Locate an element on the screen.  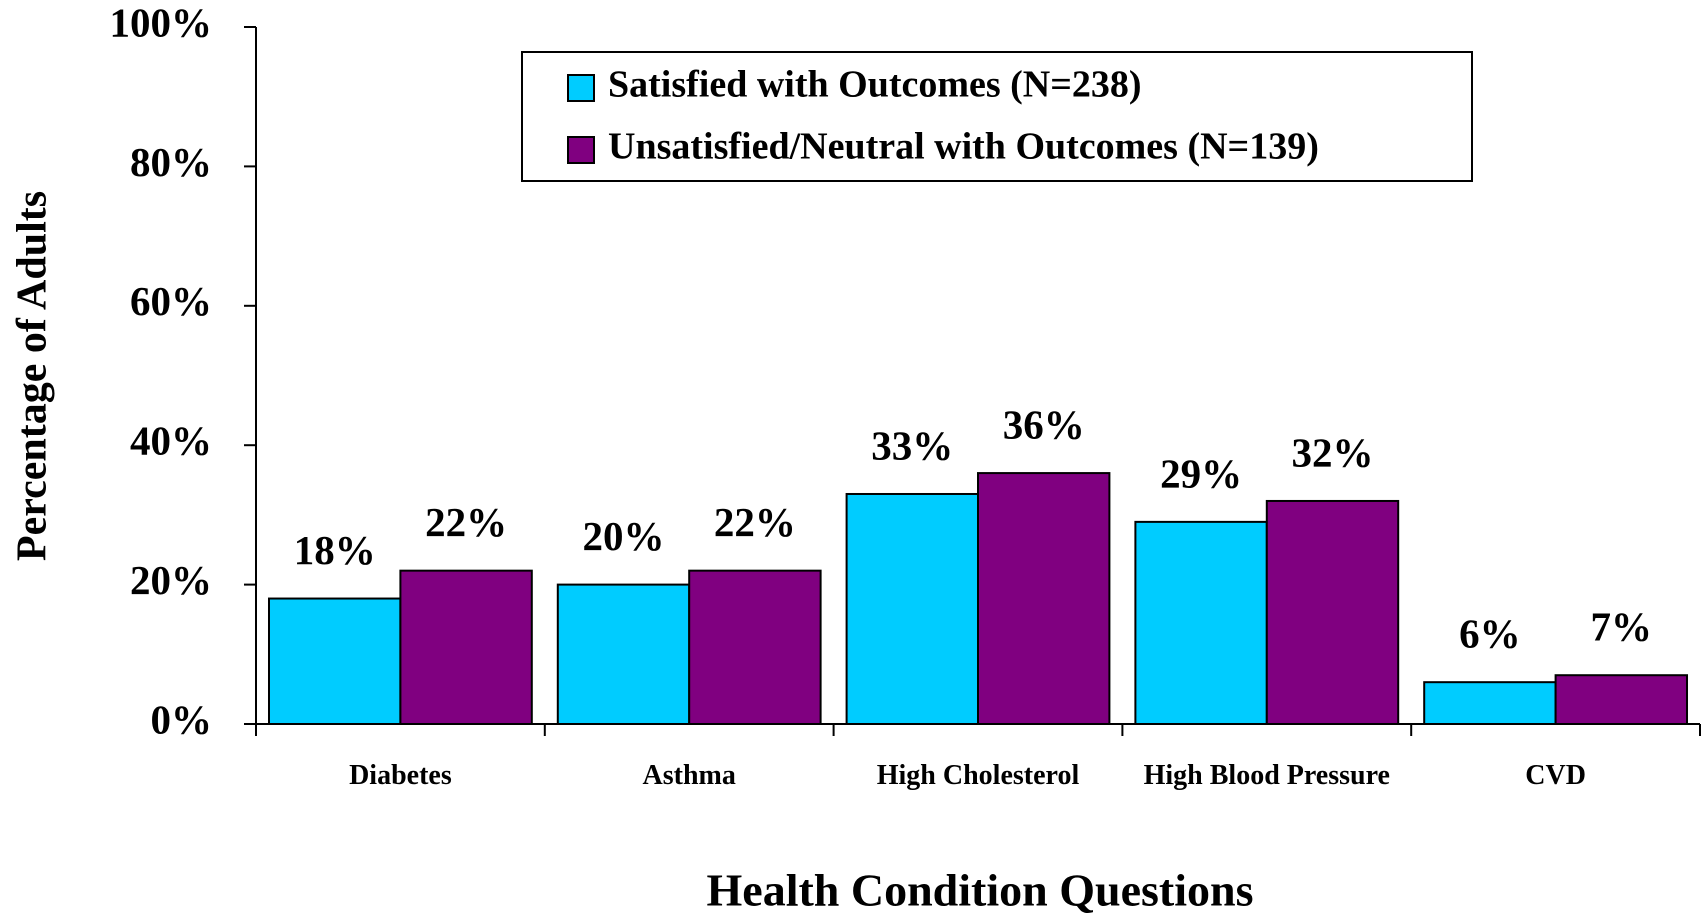
x-tick-label-line: Asthma is located at coordinates (689, 775).